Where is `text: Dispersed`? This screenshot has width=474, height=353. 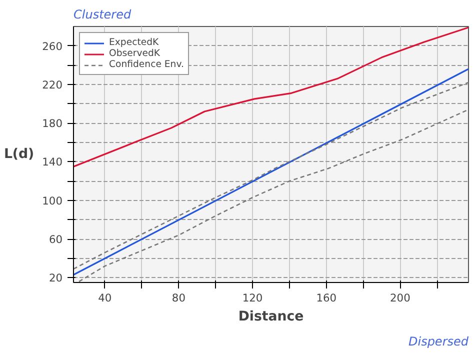
text: Dispersed is located at coordinates (438, 341).